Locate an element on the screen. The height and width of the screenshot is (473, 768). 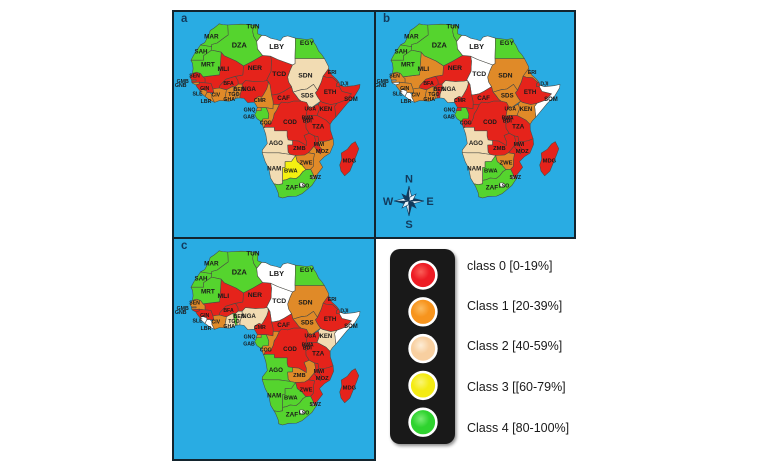
svg-text: GIN is located at coordinates (404, 89).